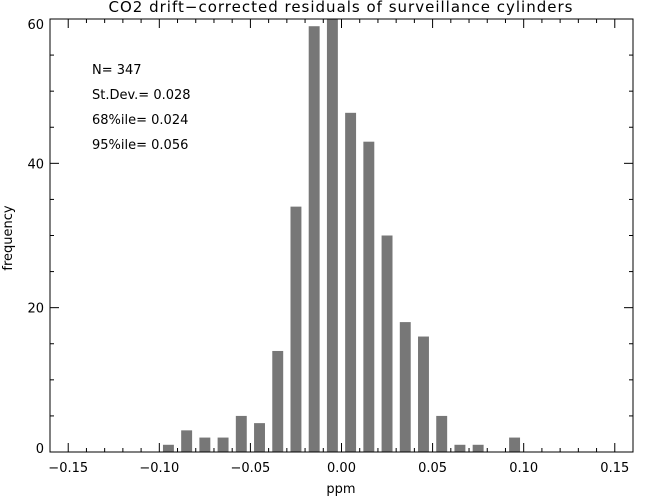 The image size is (650, 497). Describe the element at coordinates (140, 120) in the screenshot. I see `stat-68-percentile: 68%ile= 0.024` at that location.